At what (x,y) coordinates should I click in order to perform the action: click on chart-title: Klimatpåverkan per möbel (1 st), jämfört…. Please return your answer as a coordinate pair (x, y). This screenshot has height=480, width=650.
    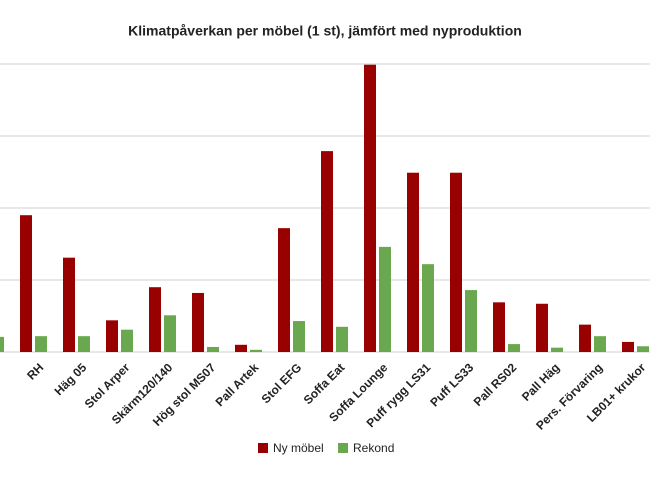
    Looking at the image, I should click on (325, 31).